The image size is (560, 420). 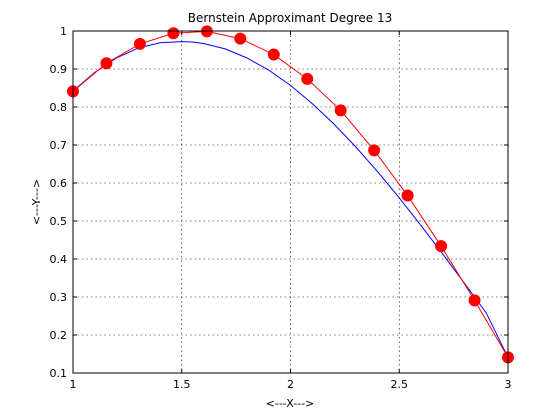 I want to click on y-tick-label: 0.2, so click(x=59, y=335).